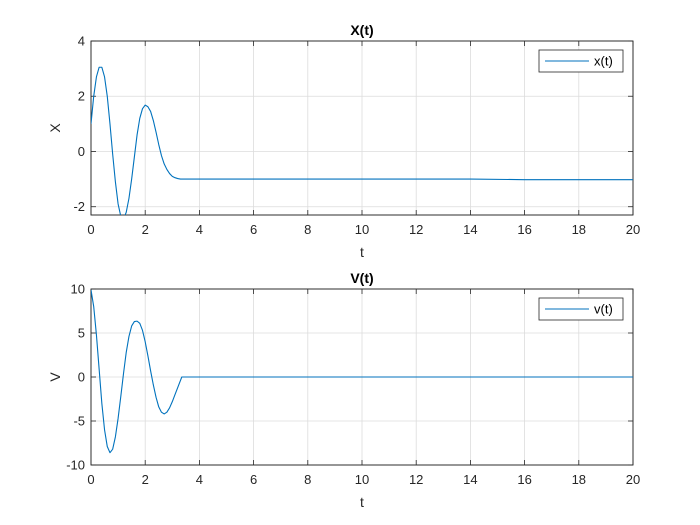 This screenshot has width=700, height=525. What do you see at coordinates (579, 229) in the screenshot?
I see `x-plot-xtick-label-9: 18` at bounding box center [579, 229].